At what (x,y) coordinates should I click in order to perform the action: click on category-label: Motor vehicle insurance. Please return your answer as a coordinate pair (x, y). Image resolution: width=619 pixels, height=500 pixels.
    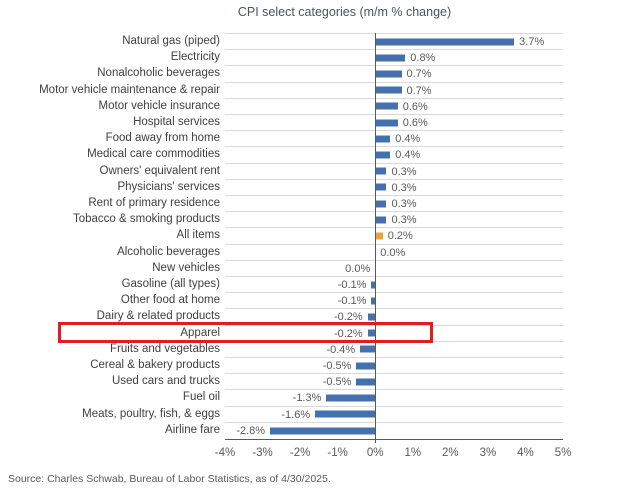
    Looking at the image, I should click on (159, 105).